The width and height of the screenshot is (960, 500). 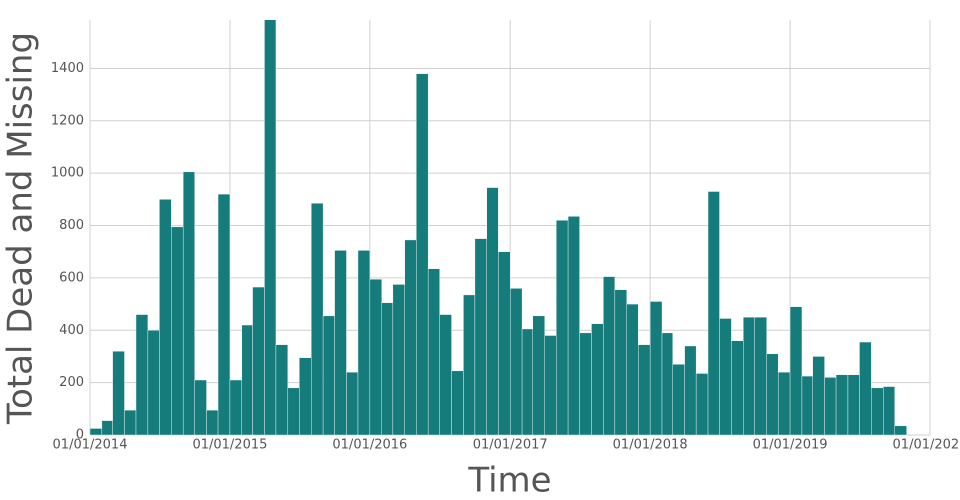 I want to click on x-tick-label: 01/01/2017, so click(x=510, y=445).